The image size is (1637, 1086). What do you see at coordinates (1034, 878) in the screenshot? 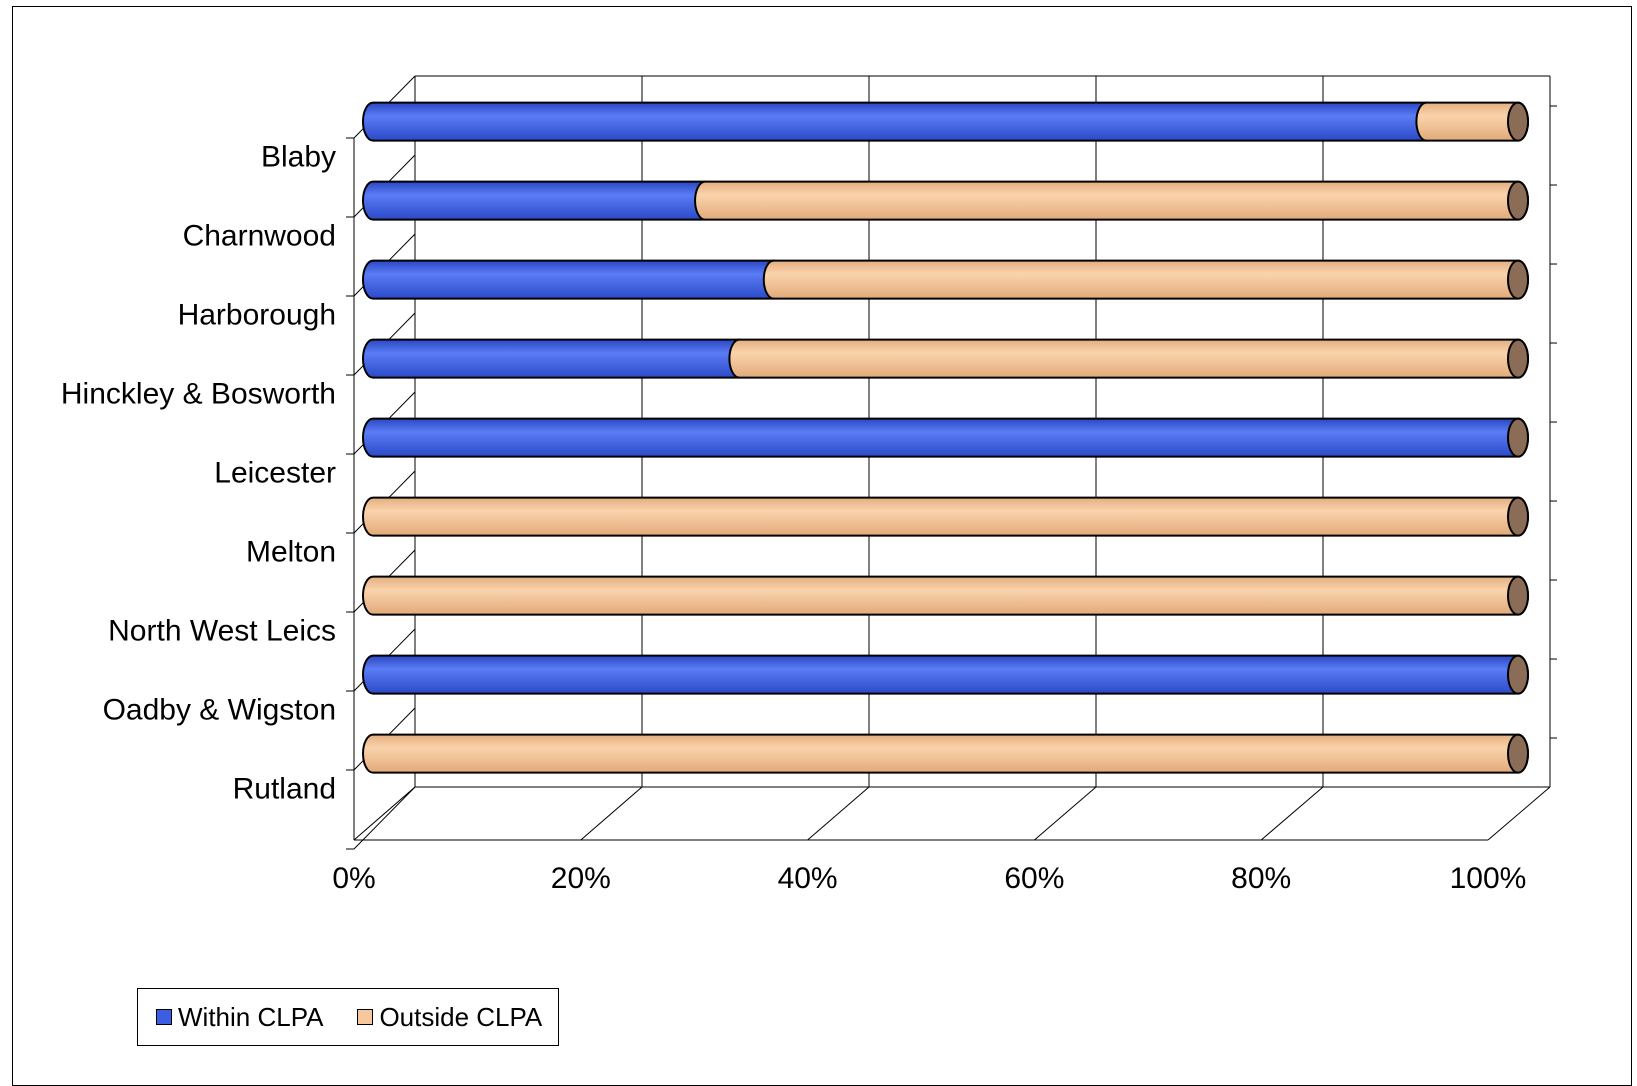
I see `x-tick-label: 60%` at bounding box center [1034, 878].